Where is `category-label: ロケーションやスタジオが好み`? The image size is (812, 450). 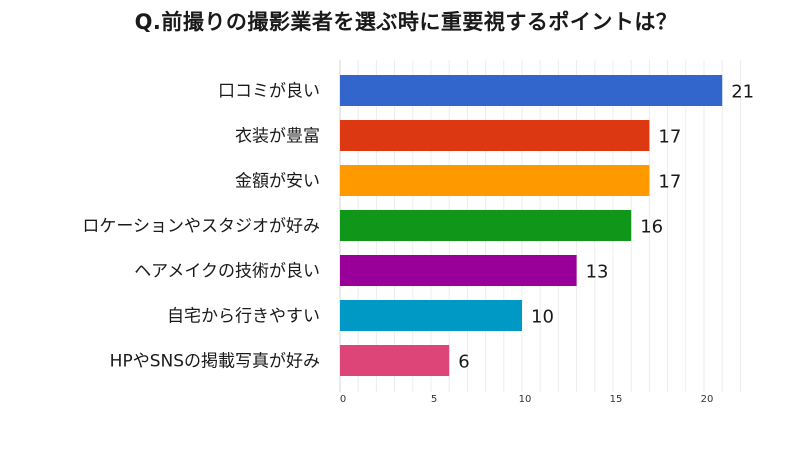 category-label: ロケーションやスタジオが好み is located at coordinates (201, 227).